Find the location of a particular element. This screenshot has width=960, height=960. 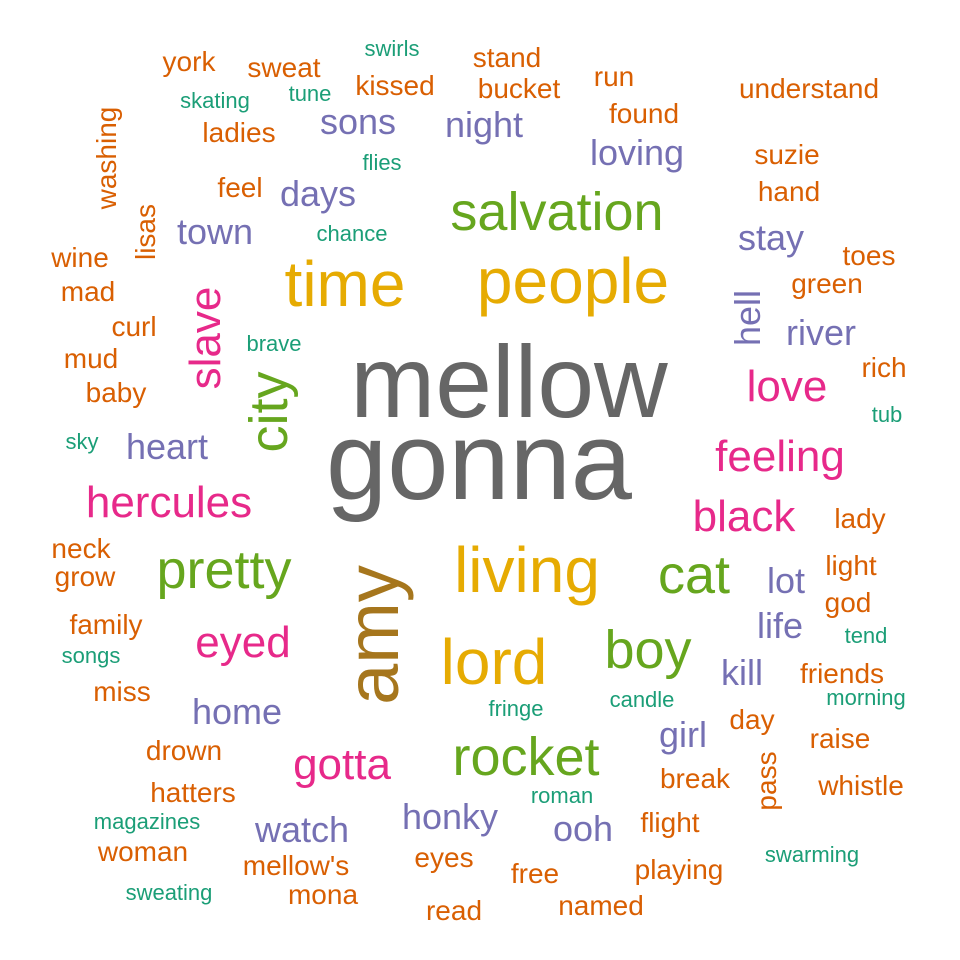

word-washing: washing is located at coordinates (106, 158).